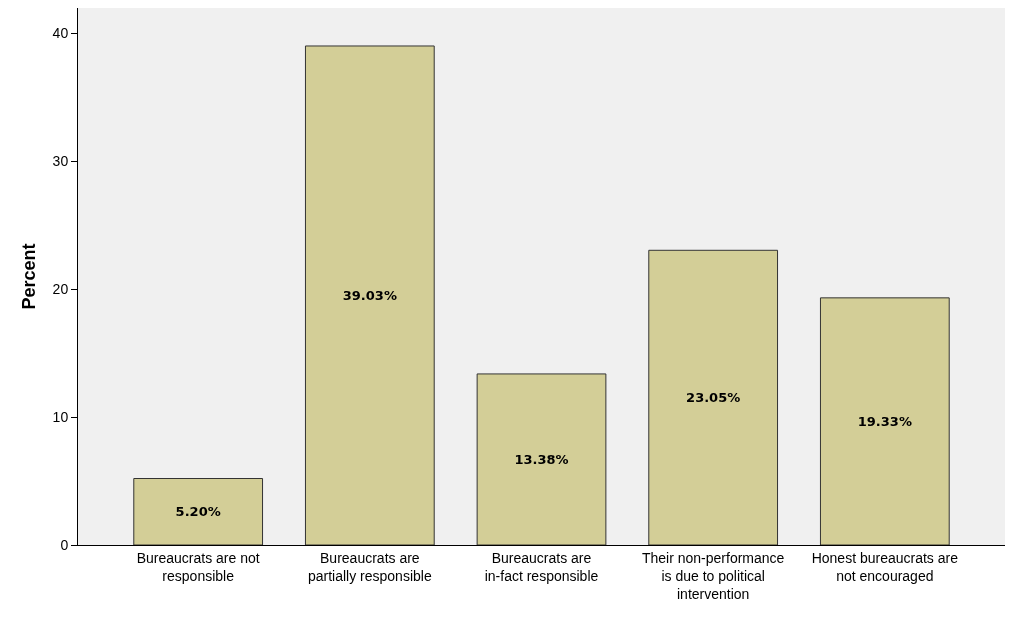  What do you see at coordinates (64, 544) in the screenshot?
I see `y-tick-label: 0` at bounding box center [64, 544].